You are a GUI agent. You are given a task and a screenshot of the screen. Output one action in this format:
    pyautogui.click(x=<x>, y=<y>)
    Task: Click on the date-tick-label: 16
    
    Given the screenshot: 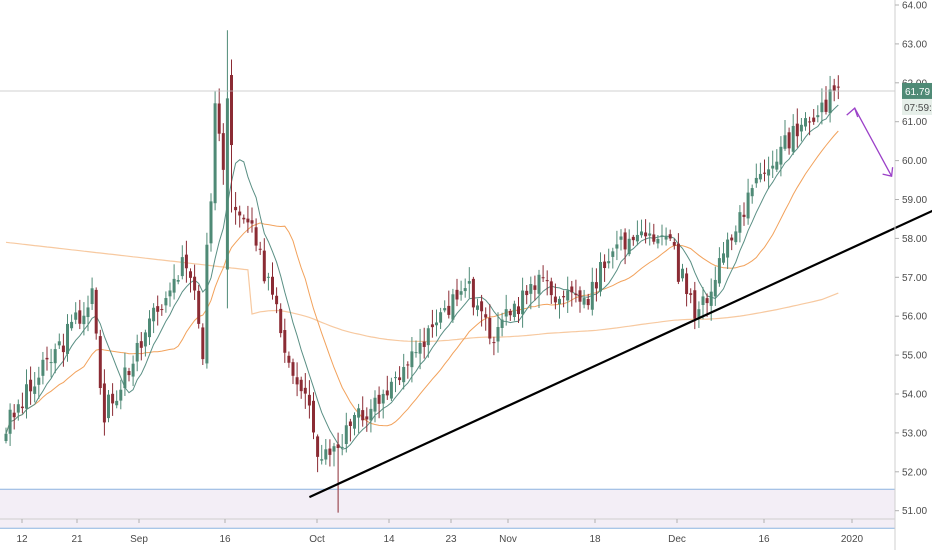 What is the action you would take?
    pyautogui.click(x=225, y=539)
    